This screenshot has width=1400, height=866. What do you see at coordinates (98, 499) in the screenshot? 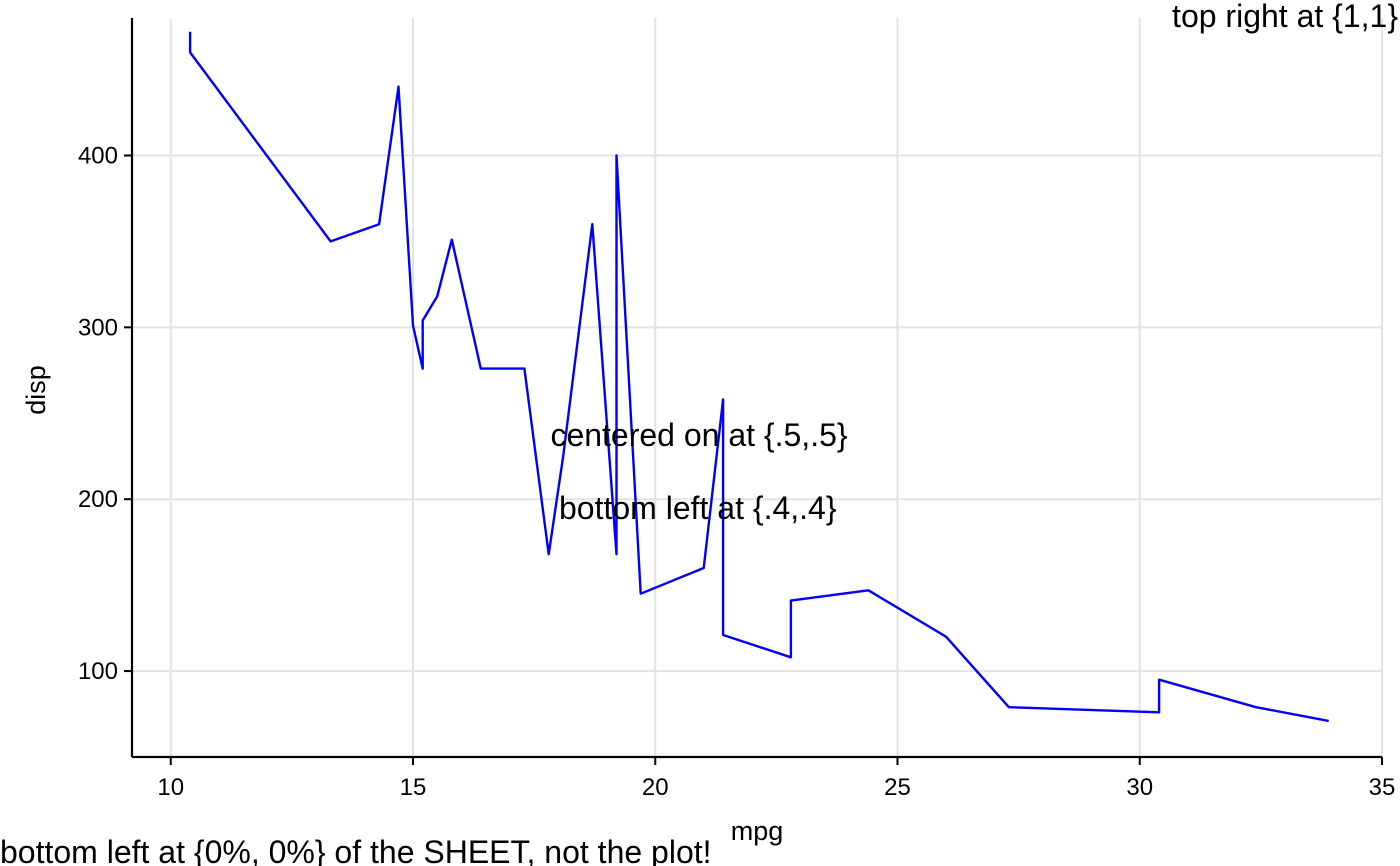
I see `y-tick-label: 200` at bounding box center [98, 499].